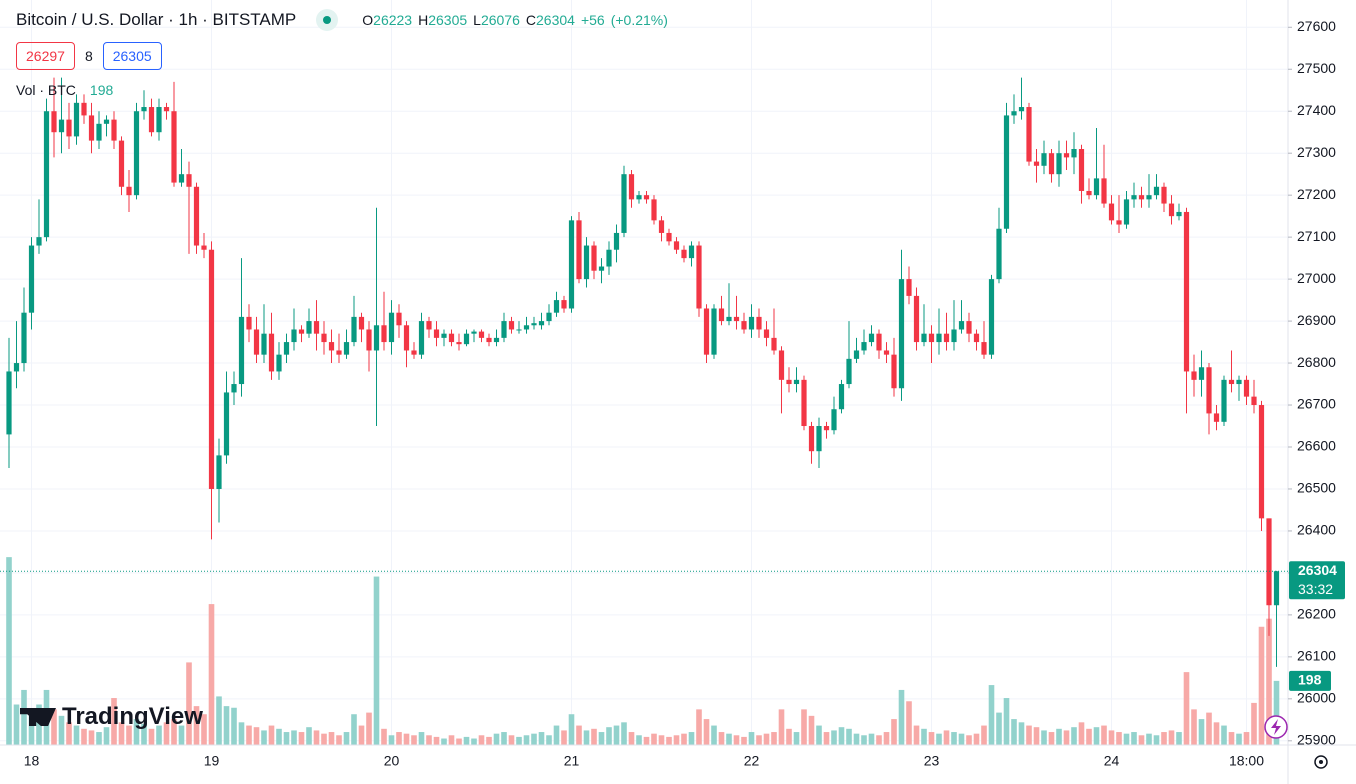 The image size is (1356, 784). Describe the element at coordinates (45, 56) in the screenshot. I see `bid-button: 26297` at that location.